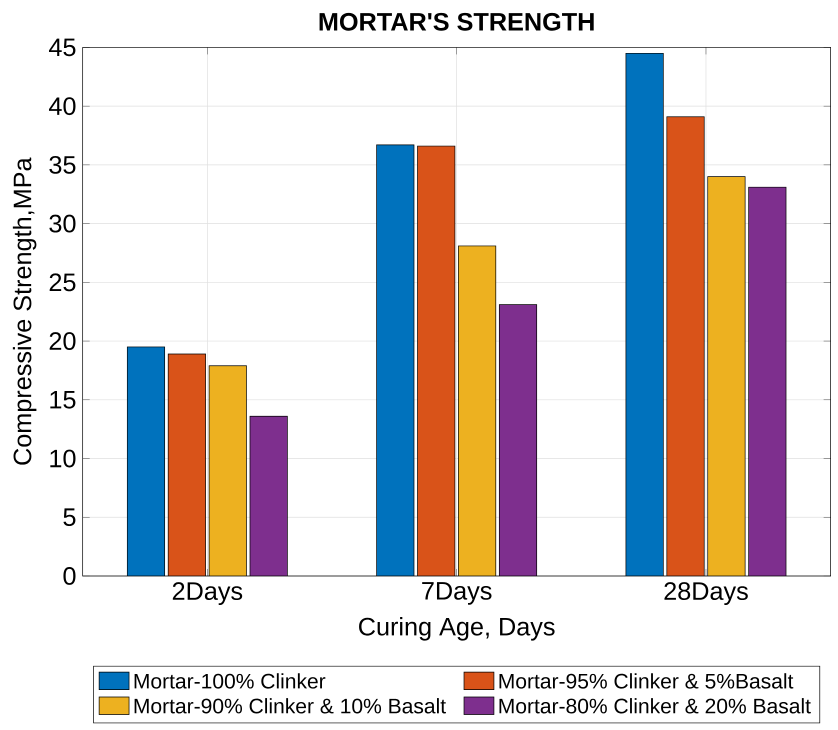  What do you see at coordinates (290, 706) in the screenshot?
I see `legend-label: Mortar-90% Clinker & 10% Basalt` at bounding box center [290, 706].